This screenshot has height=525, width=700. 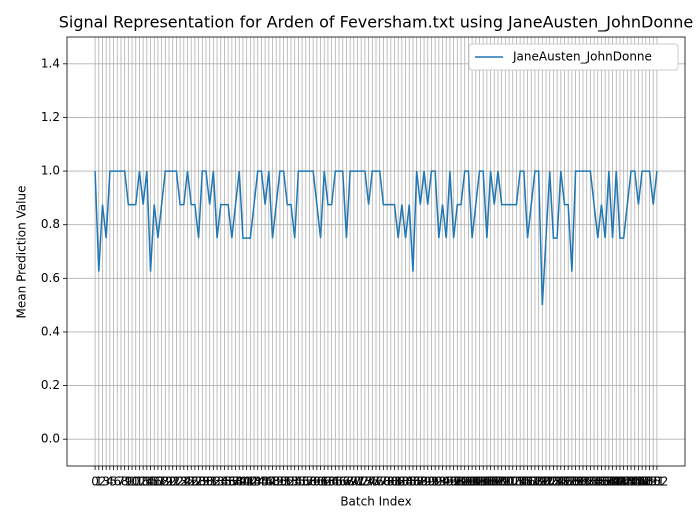 What do you see at coordinates (22, 252) in the screenshot?
I see `y-axis-label: Mean Prediction Value` at bounding box center [22, 252].